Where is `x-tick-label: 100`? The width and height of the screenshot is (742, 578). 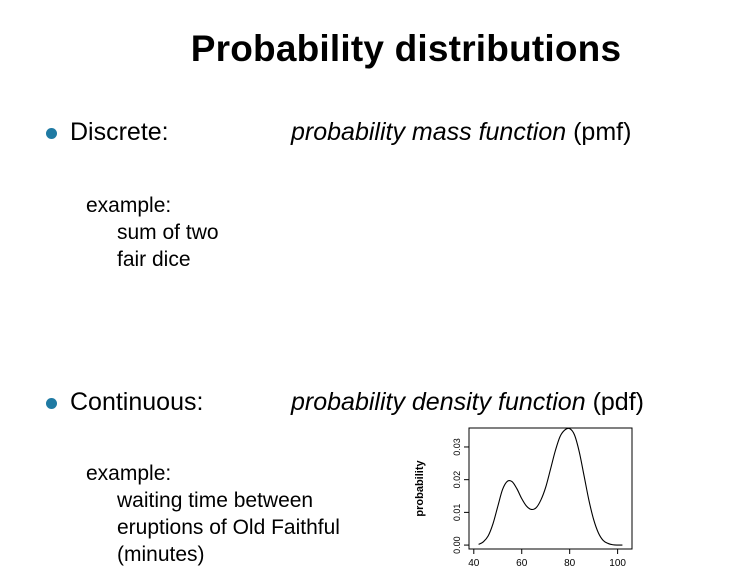
x-tick-label: 100 is located at coordinates (617, 563).